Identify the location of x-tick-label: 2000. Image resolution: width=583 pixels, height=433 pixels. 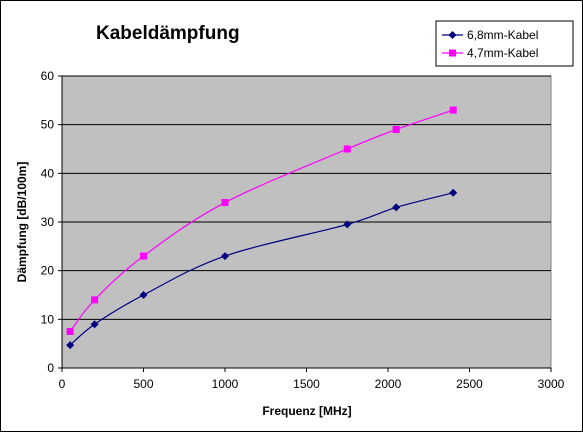
(388, 384).